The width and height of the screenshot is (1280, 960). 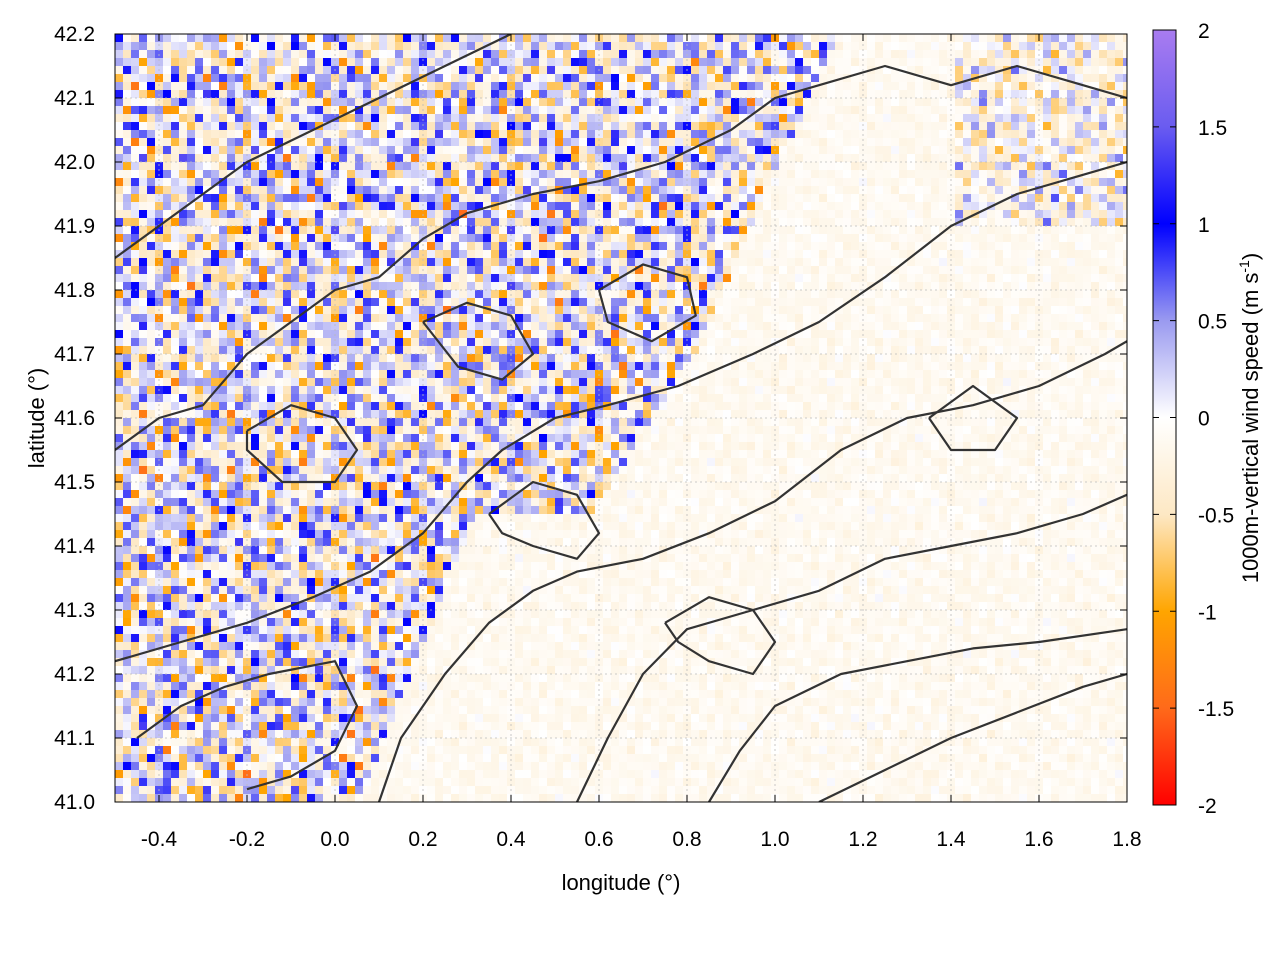 I want to click on colorbar-tick-label: -1.5, so click(x=1216, y=709).